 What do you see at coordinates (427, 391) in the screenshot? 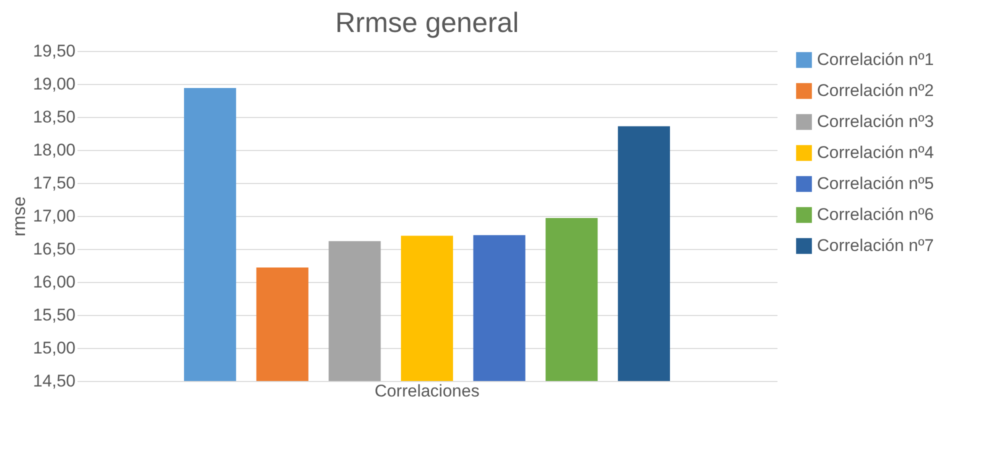
I see `x-tick-label: Correlaciones` at bounding box center [427, 391].